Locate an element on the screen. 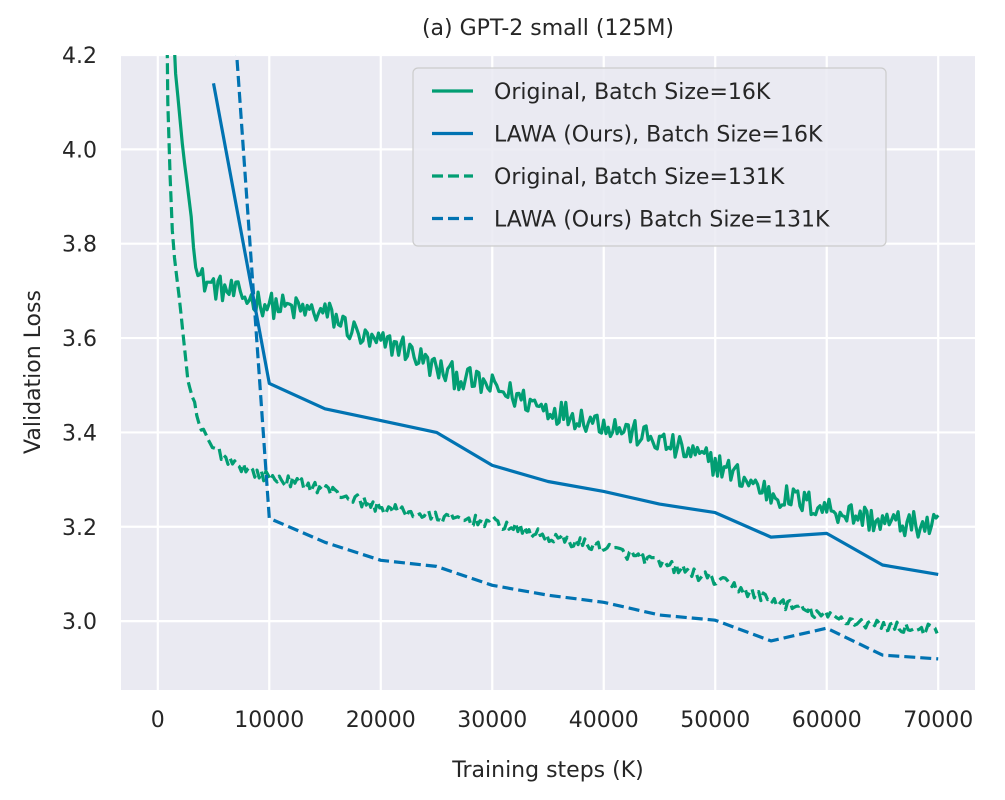  x-tick-label: 50000 is located at coordinates (715, 720).